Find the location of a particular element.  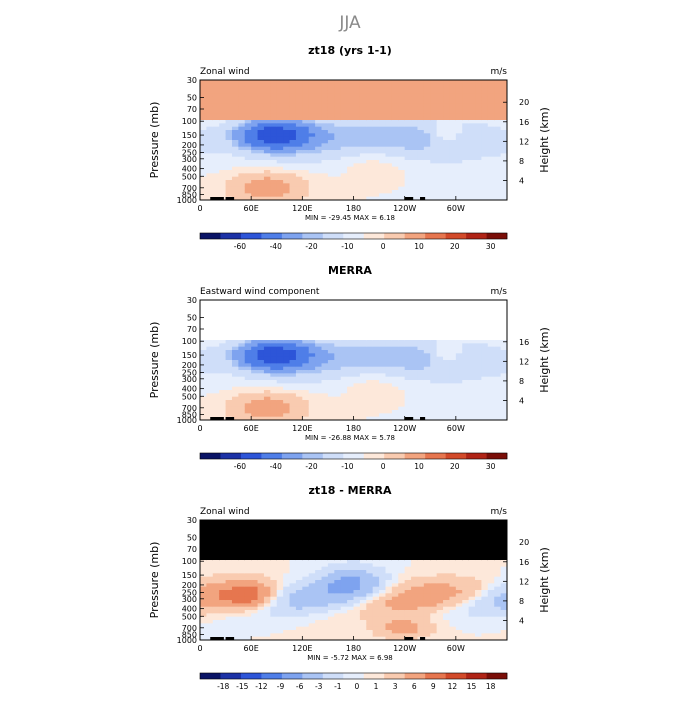

x-tick-label: 120E is located at coordinates (302, 208).